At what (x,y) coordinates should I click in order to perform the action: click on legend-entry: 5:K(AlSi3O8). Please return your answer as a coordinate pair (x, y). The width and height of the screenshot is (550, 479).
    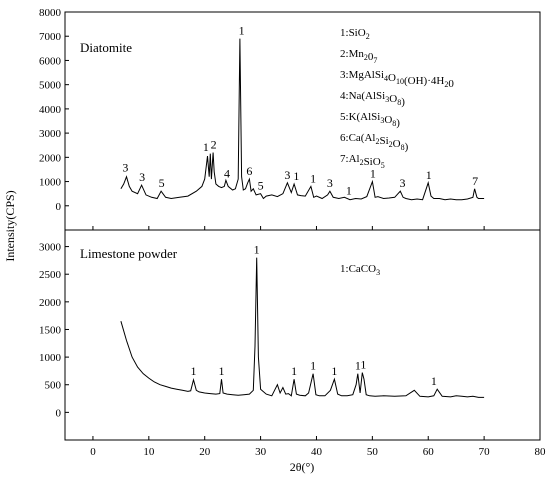
    Looking at the image, I should click on (370, 120).